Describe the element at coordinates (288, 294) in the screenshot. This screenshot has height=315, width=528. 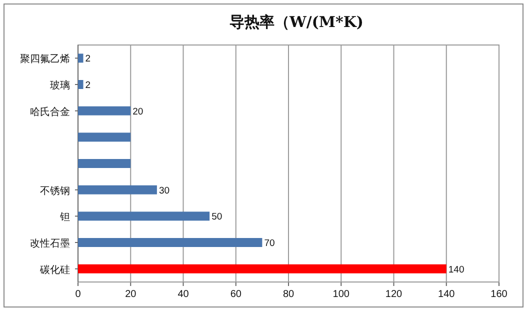
I see `x-tick-label: 80` at that location.